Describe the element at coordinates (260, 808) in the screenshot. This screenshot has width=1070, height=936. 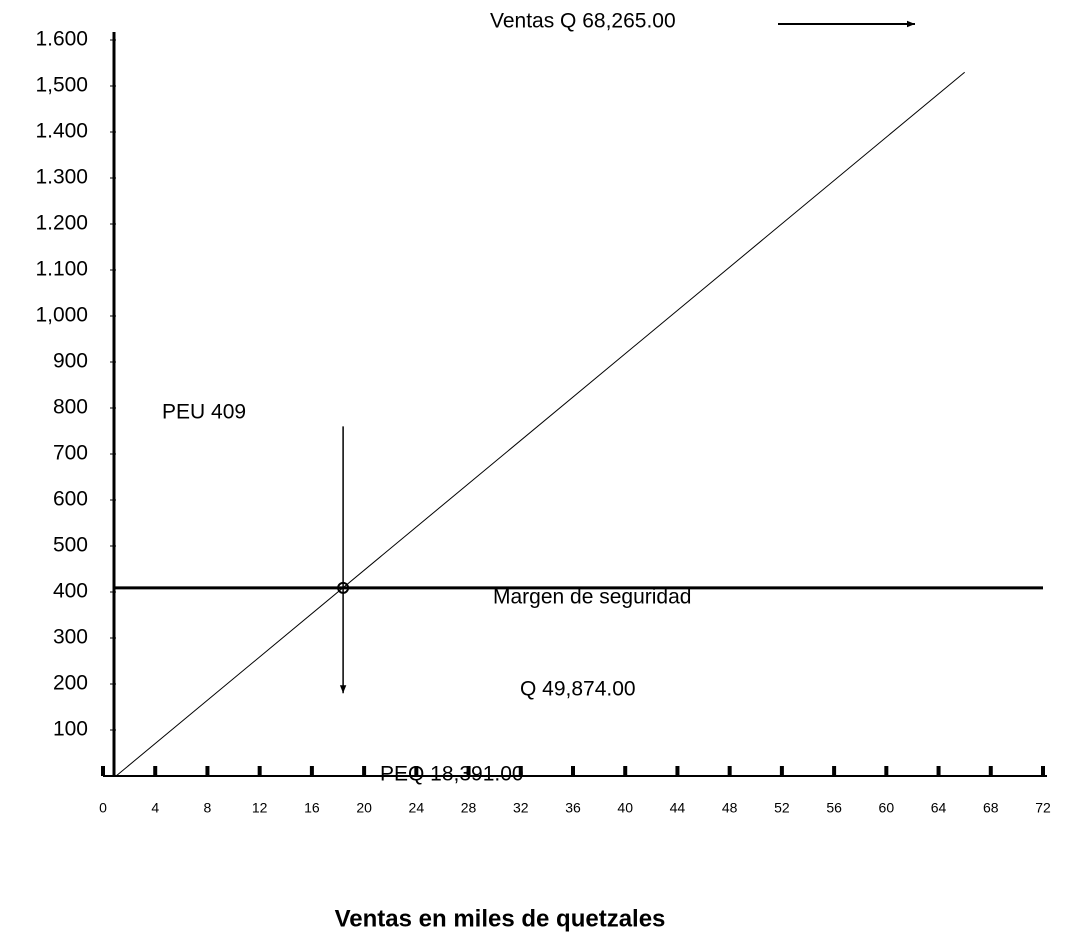
I see `x-tick-label: 12` at that location.